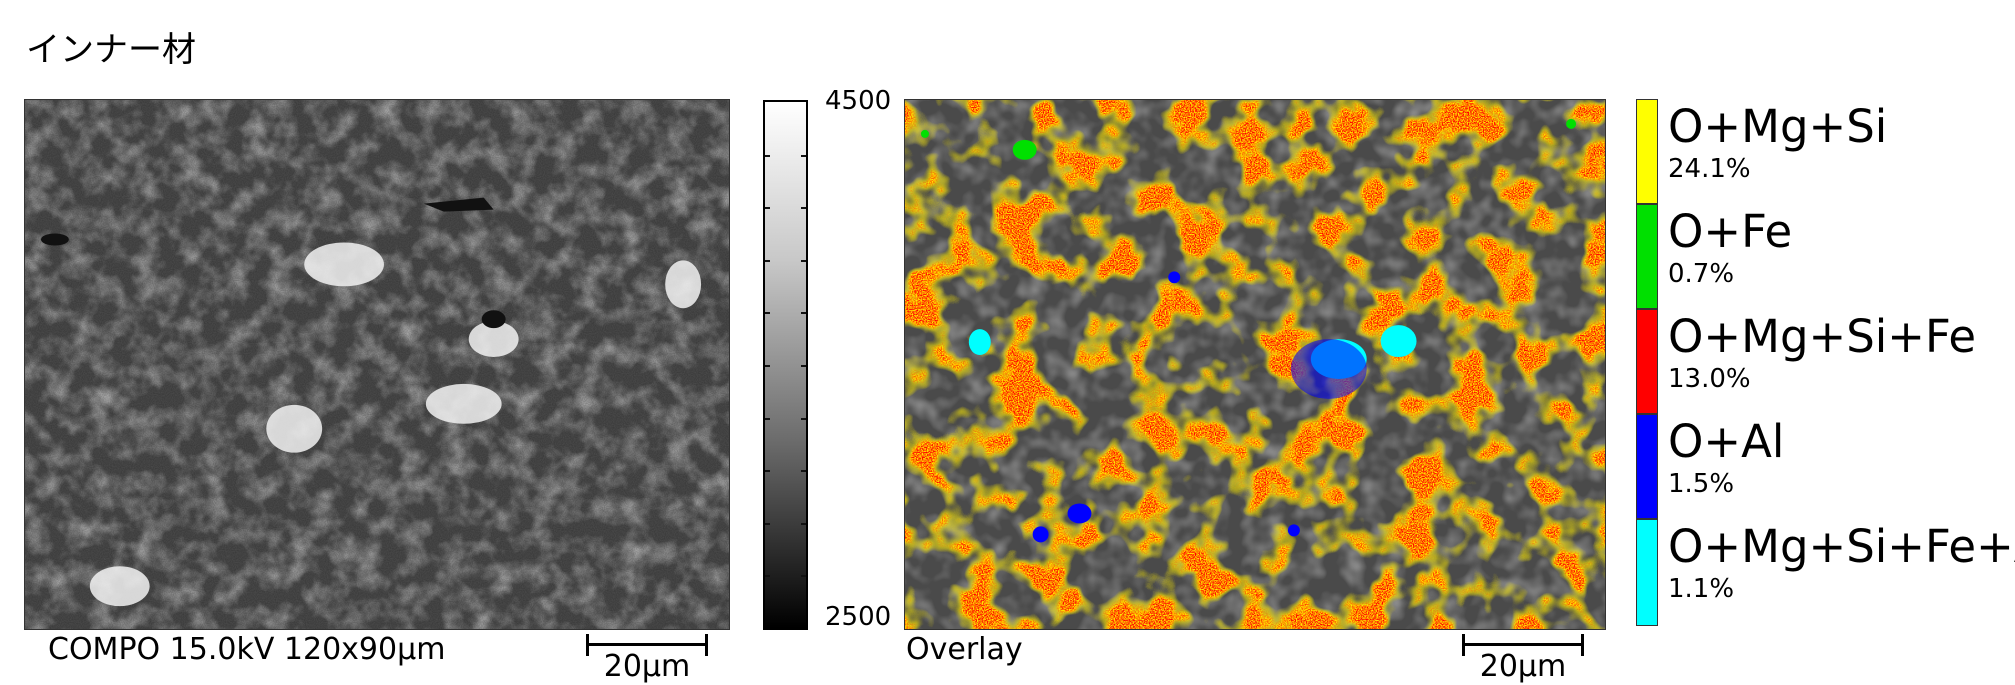  Describe the element at coordinates (1726, 441) in the screenshot. I see `legend-name-o-al: O+Al` at that location.